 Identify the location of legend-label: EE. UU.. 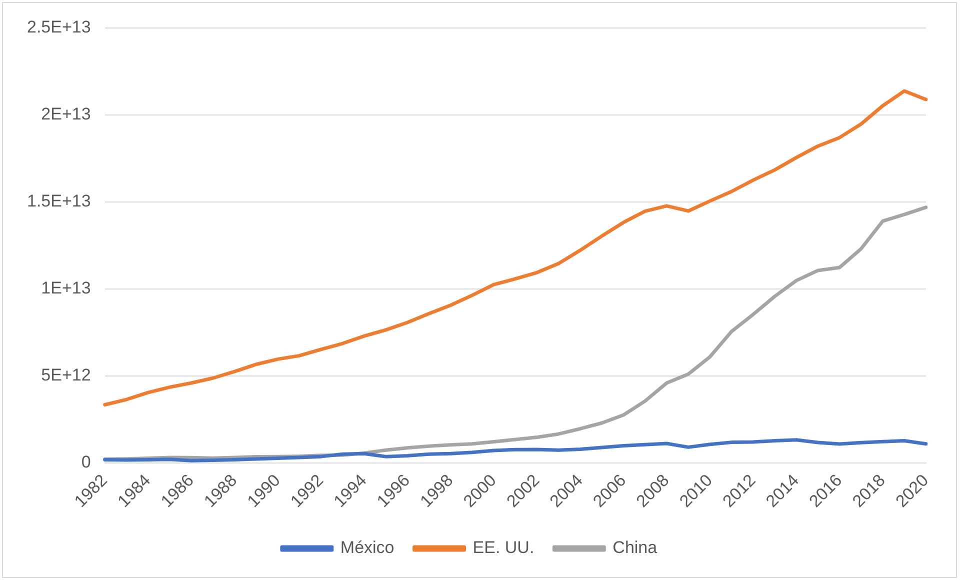
(503, 548).